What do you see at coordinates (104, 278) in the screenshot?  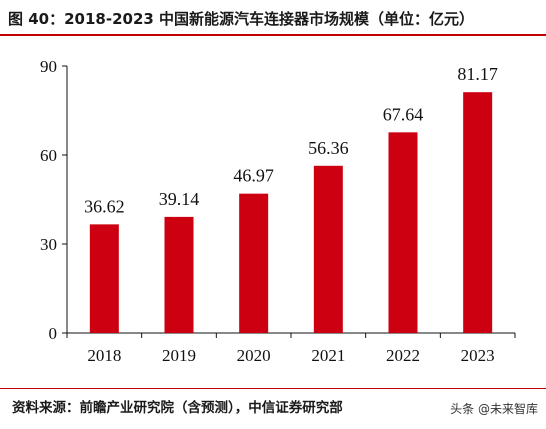 I see `bar-2018` at bounding box center [104, 278].